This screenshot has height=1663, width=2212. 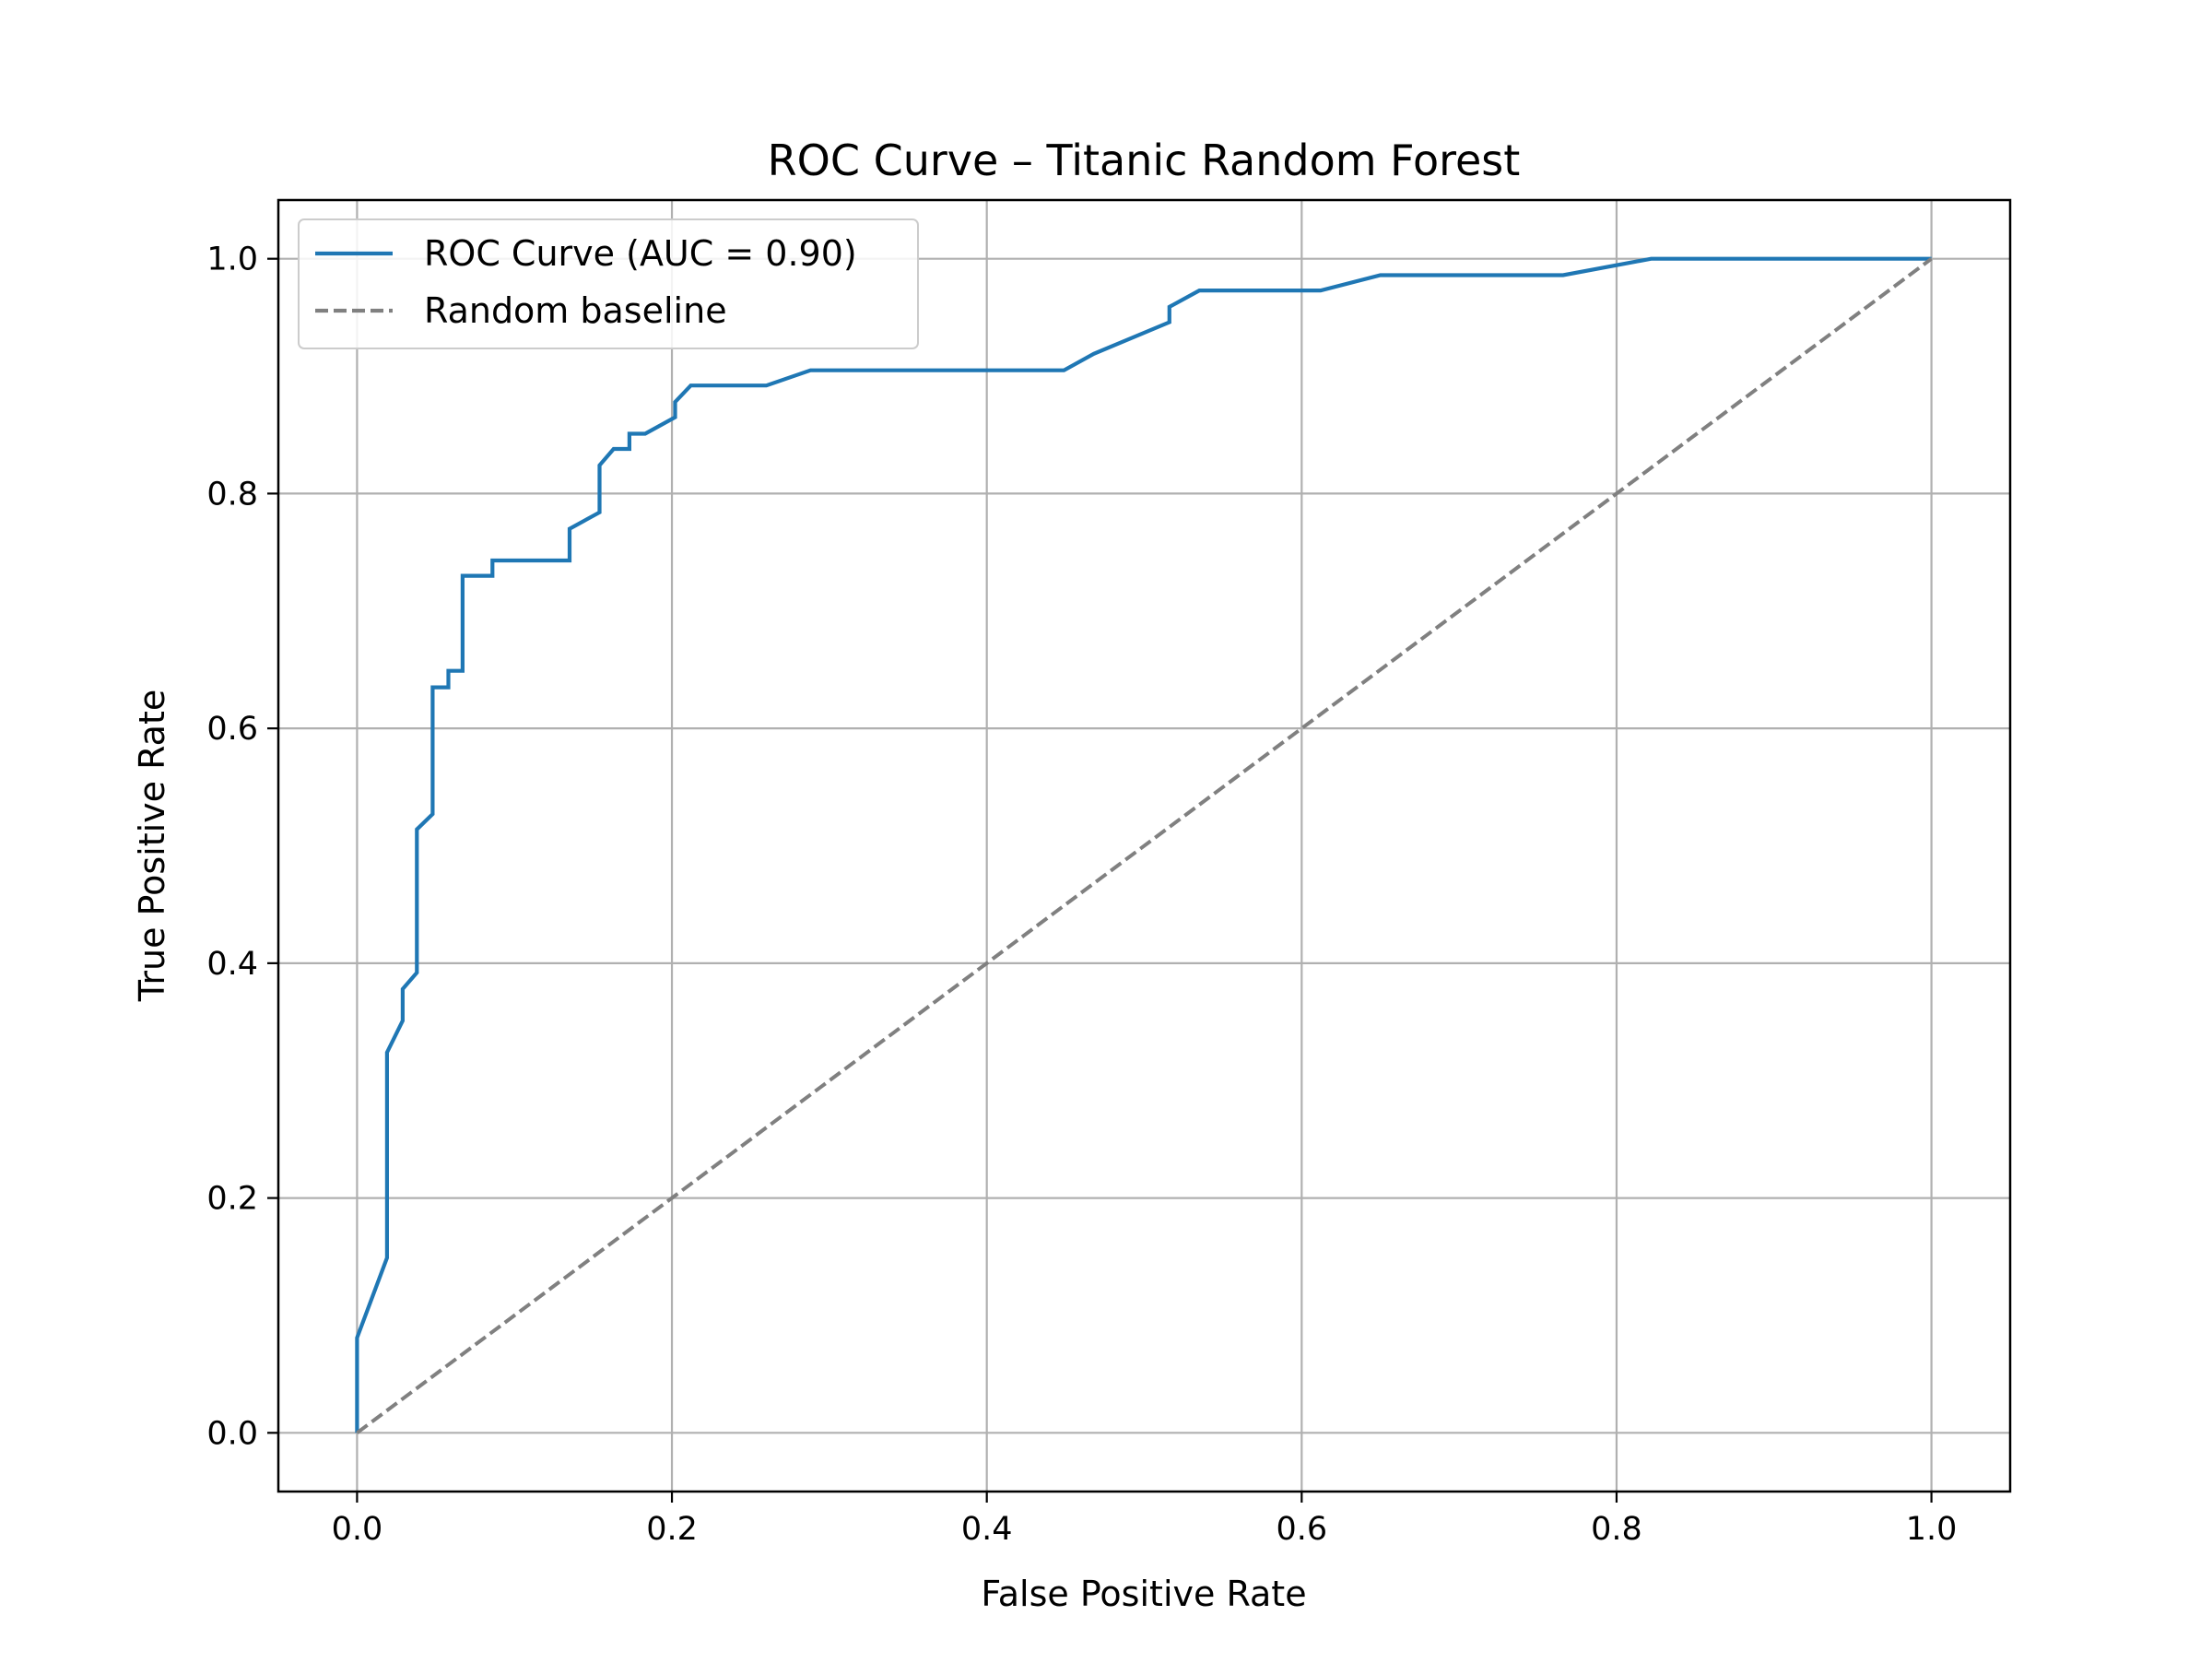 I want to click on y-tick-label: 0.8, so click(x=232, y=494).